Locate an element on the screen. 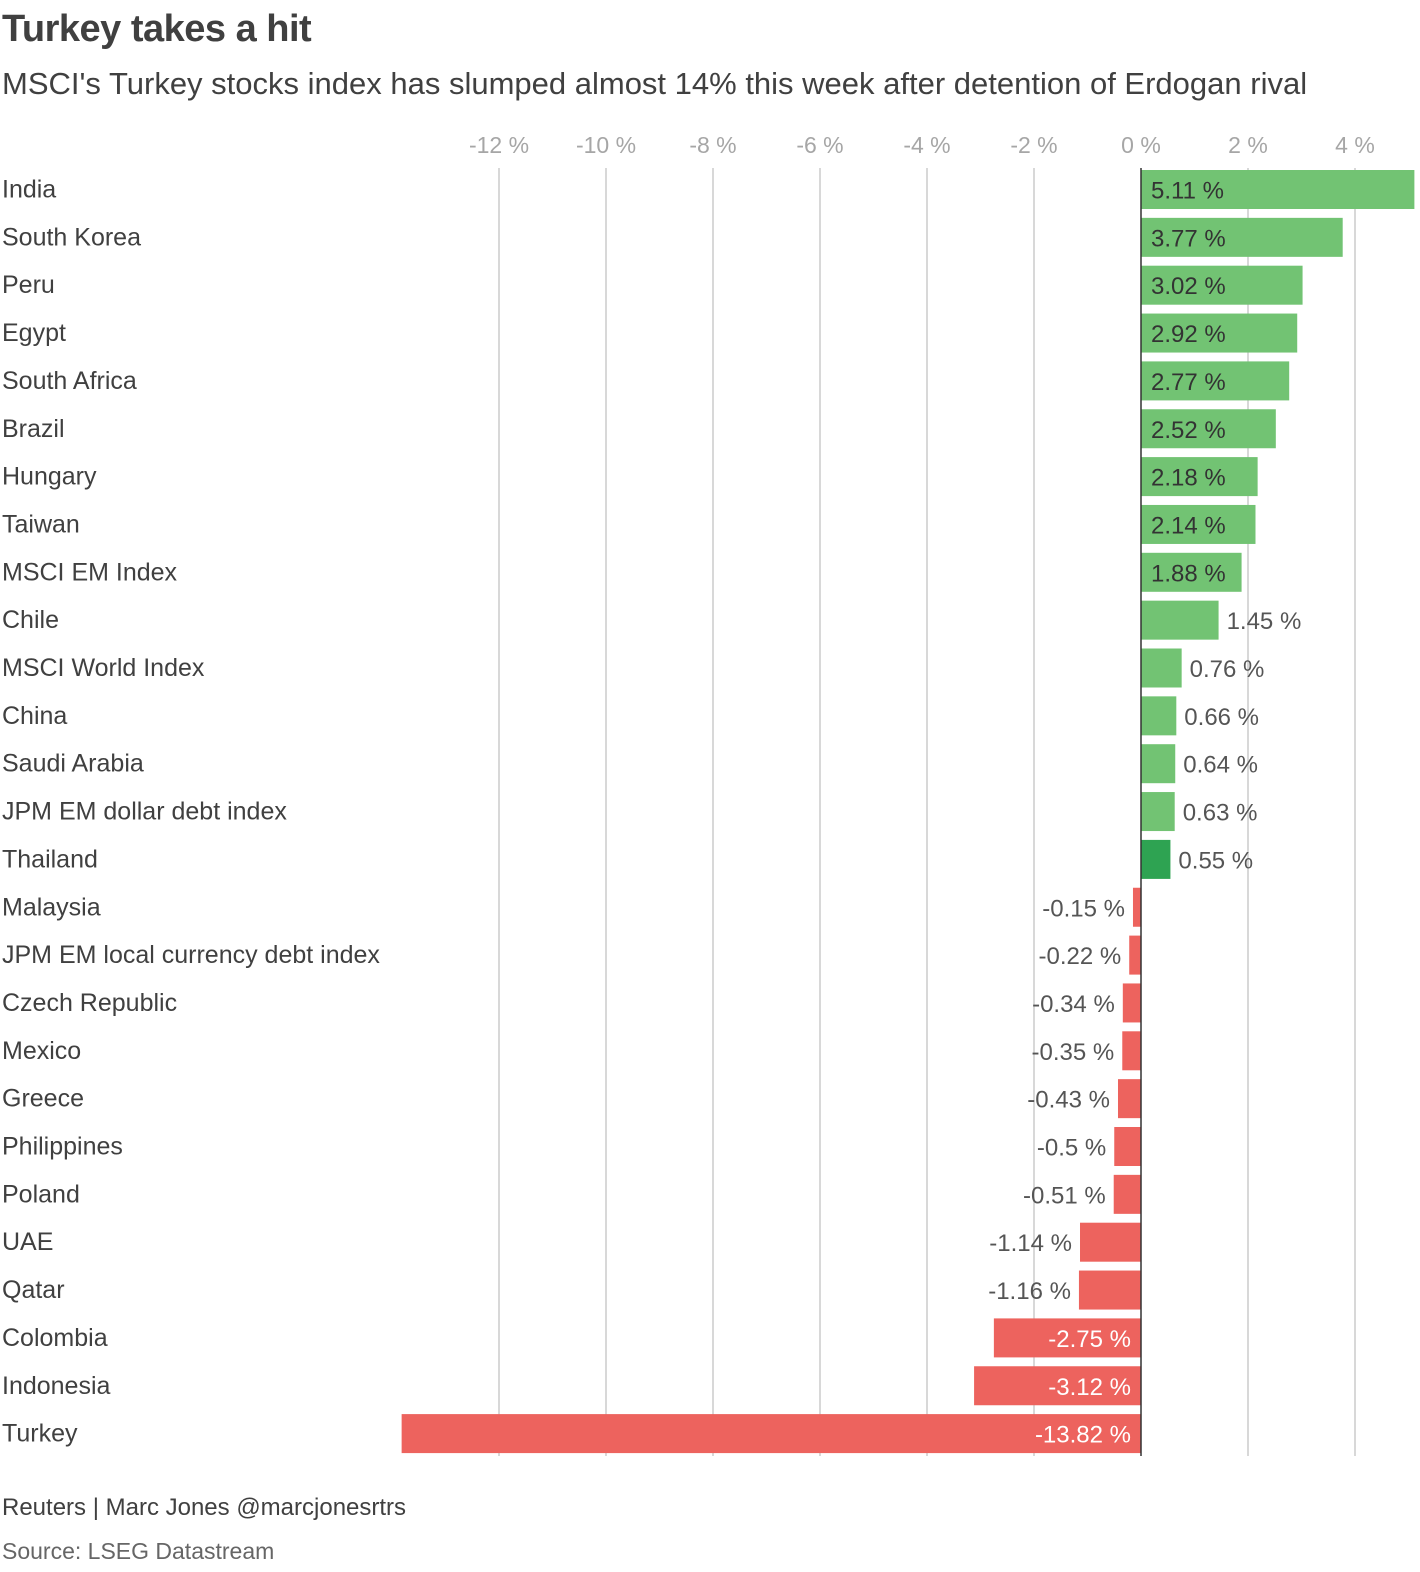 This screenshot has height=1572, width=1420. category-label: South Africa is located at coordinates (69, 381).